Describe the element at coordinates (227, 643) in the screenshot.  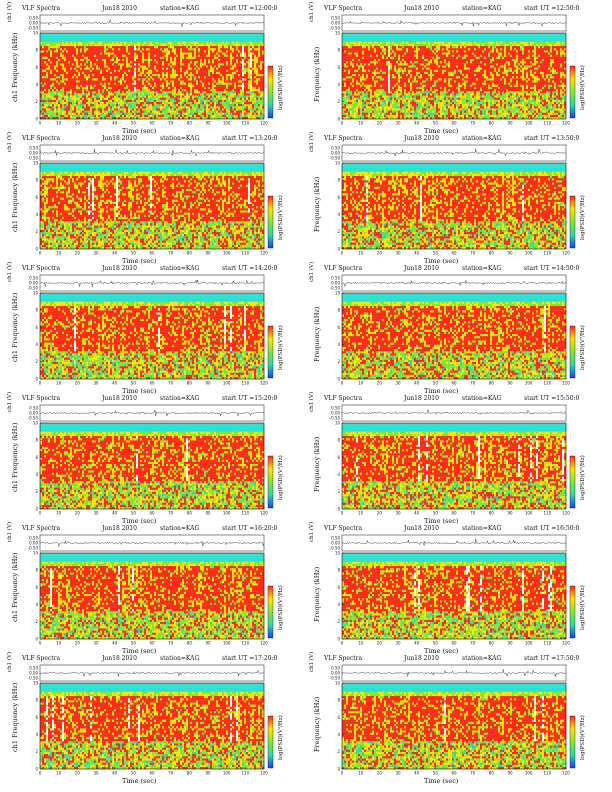
I see `x-tick-label: 100` at that location.